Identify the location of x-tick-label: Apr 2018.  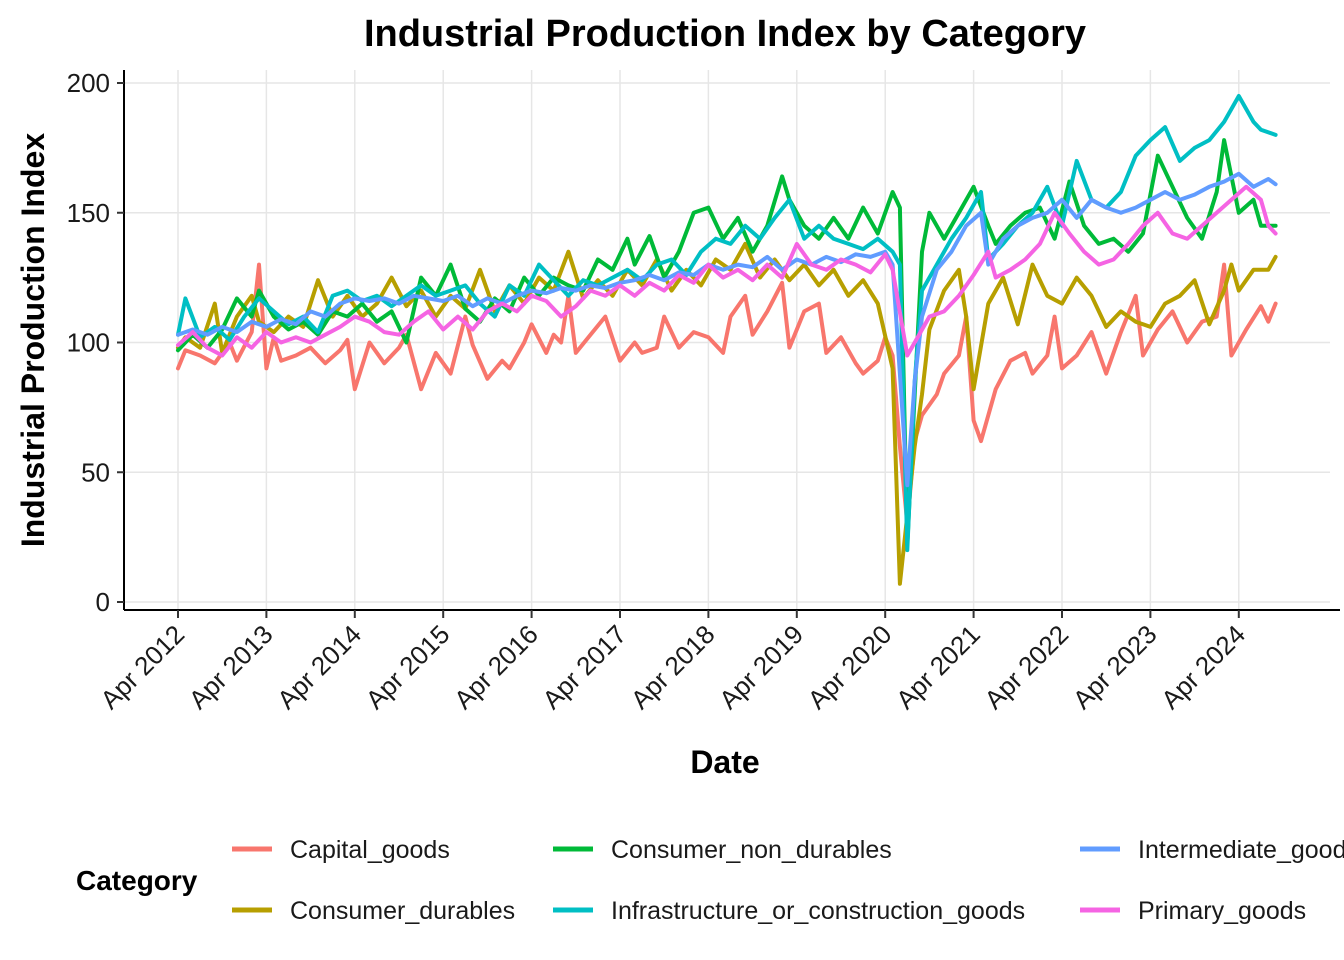
(673, 667).